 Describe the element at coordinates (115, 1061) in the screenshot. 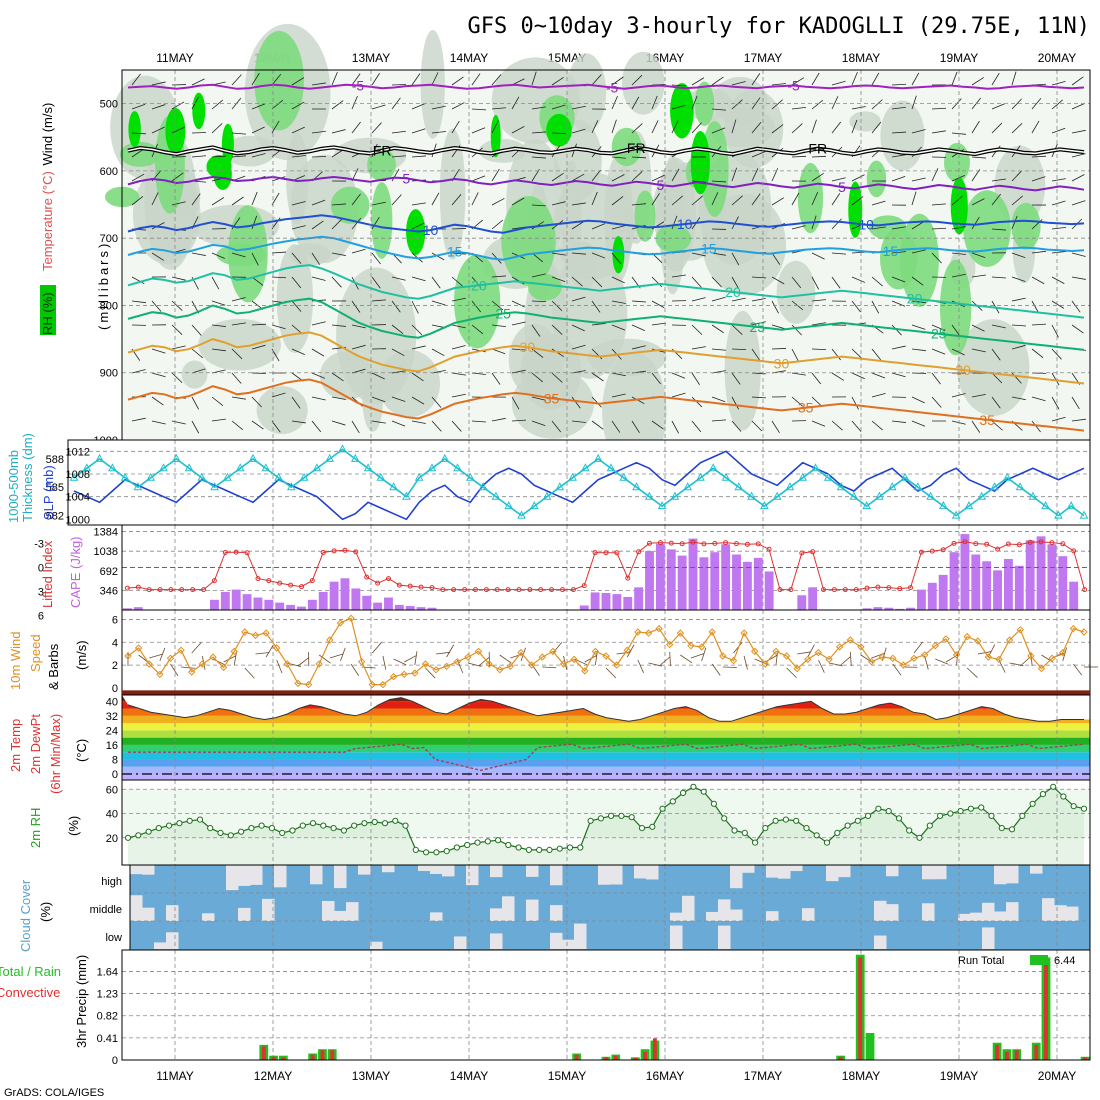

I see `precip-tick-0: 0` at that location.